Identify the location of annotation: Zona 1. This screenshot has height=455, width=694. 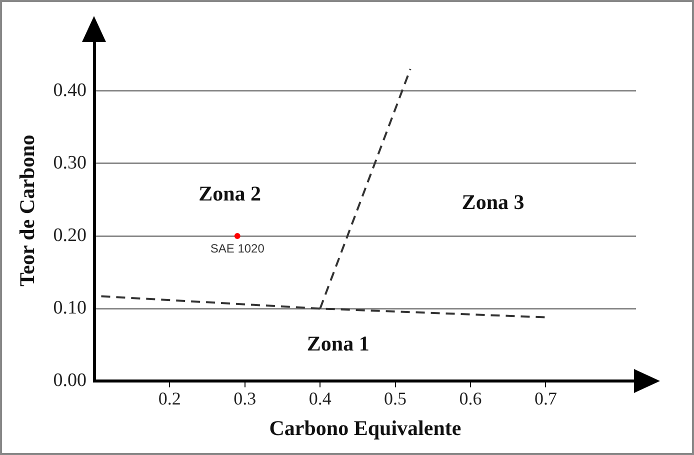
(338, 343).